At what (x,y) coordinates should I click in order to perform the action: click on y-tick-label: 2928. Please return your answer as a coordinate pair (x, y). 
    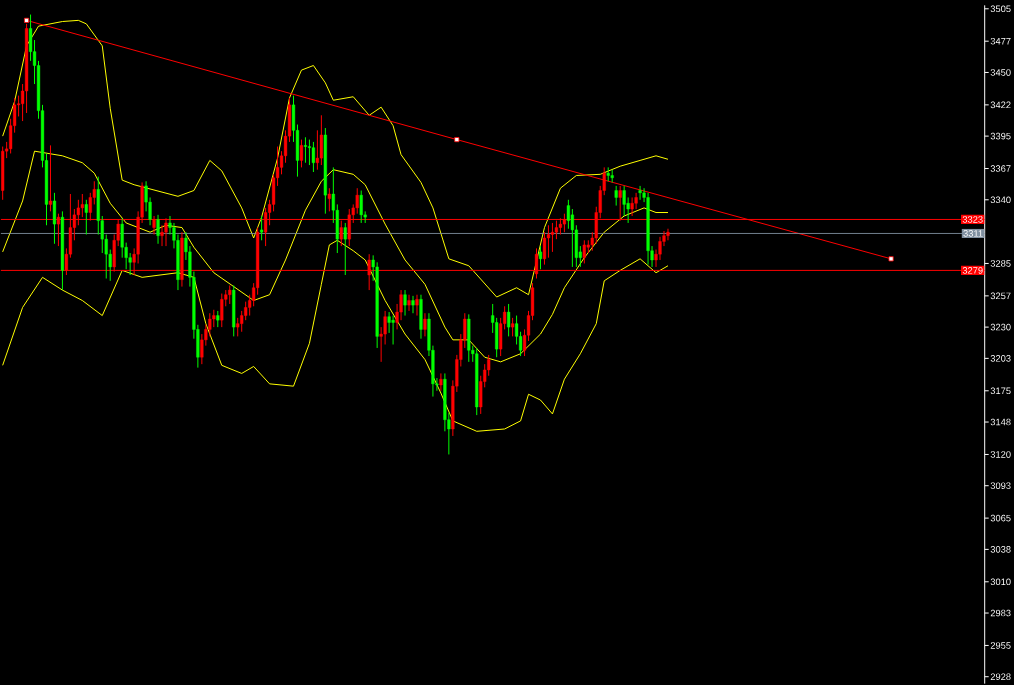
    Looking at the image, I should click on (1000, 676).